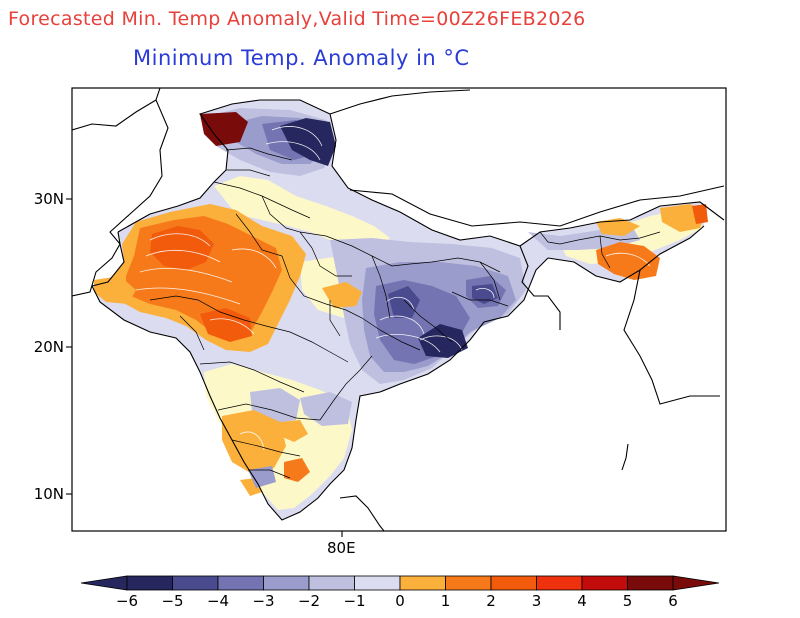 Image resolution: width=800 pixels, height=618 pixels. Describe the element at coordinates (302, 214) in the screenshot. I see `neutral-patch-north` at that location.